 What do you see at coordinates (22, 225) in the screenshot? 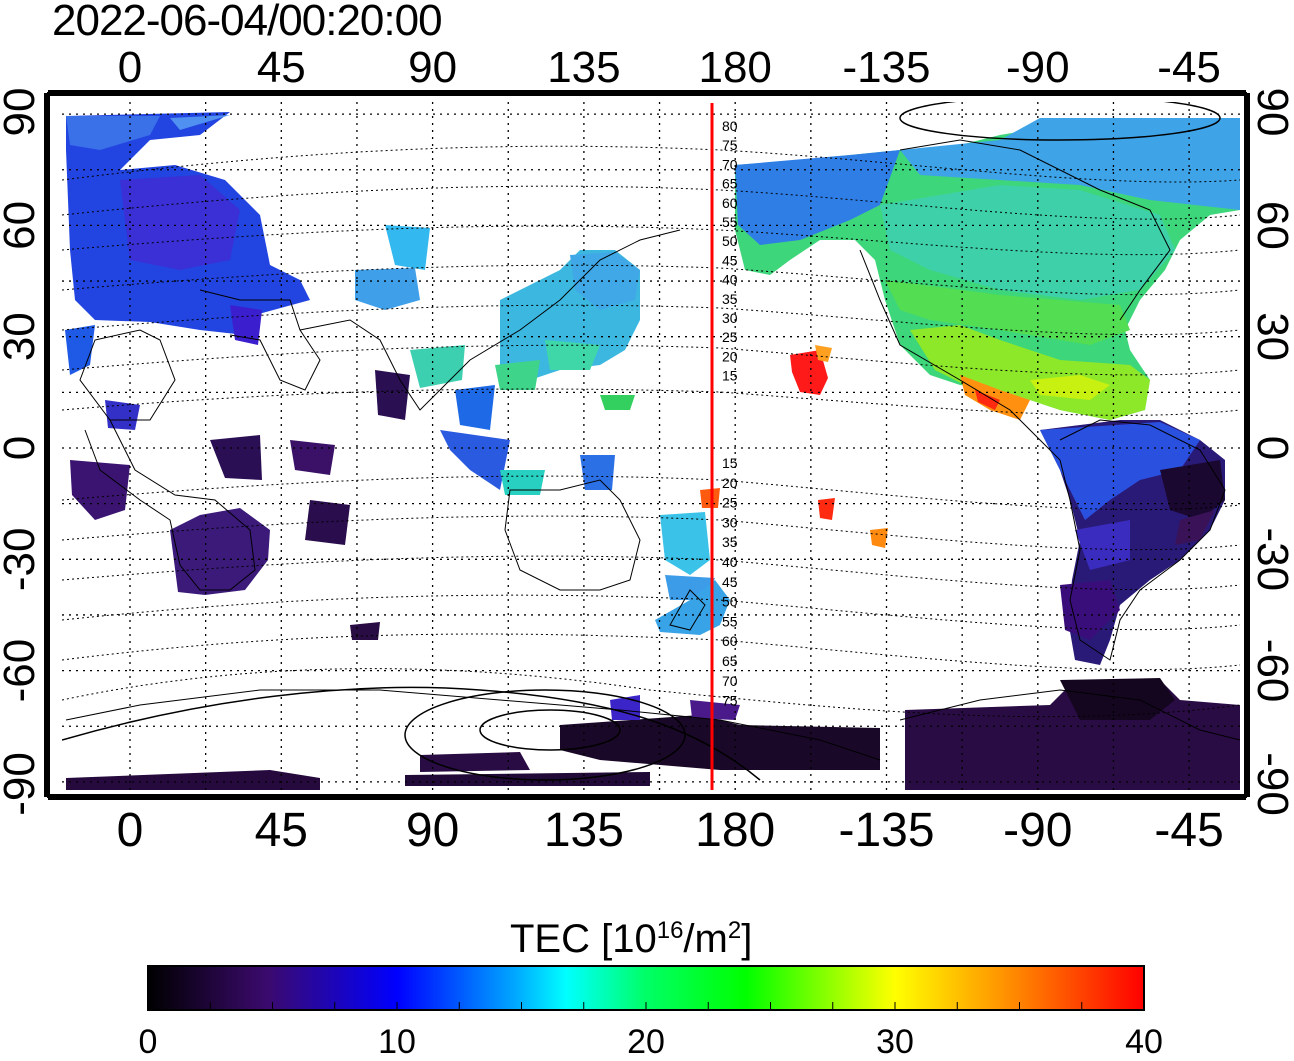
I see `lat-tick-left-60: 60` at bounding box center [22, 225].